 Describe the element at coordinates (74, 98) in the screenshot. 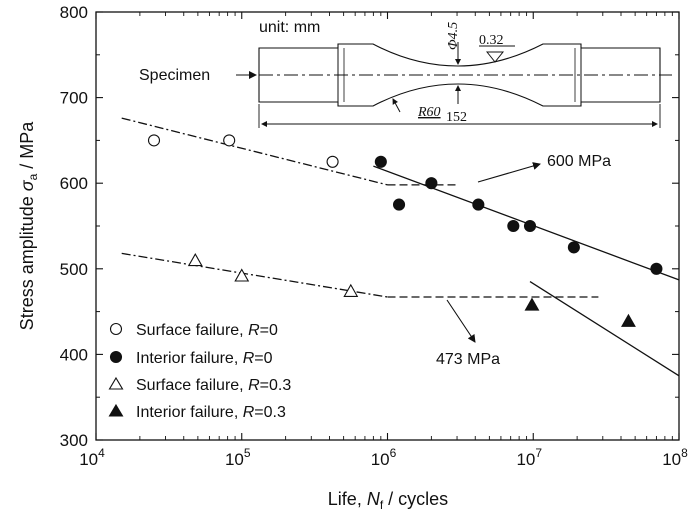

I see `y-tick-label: 700` at that location.